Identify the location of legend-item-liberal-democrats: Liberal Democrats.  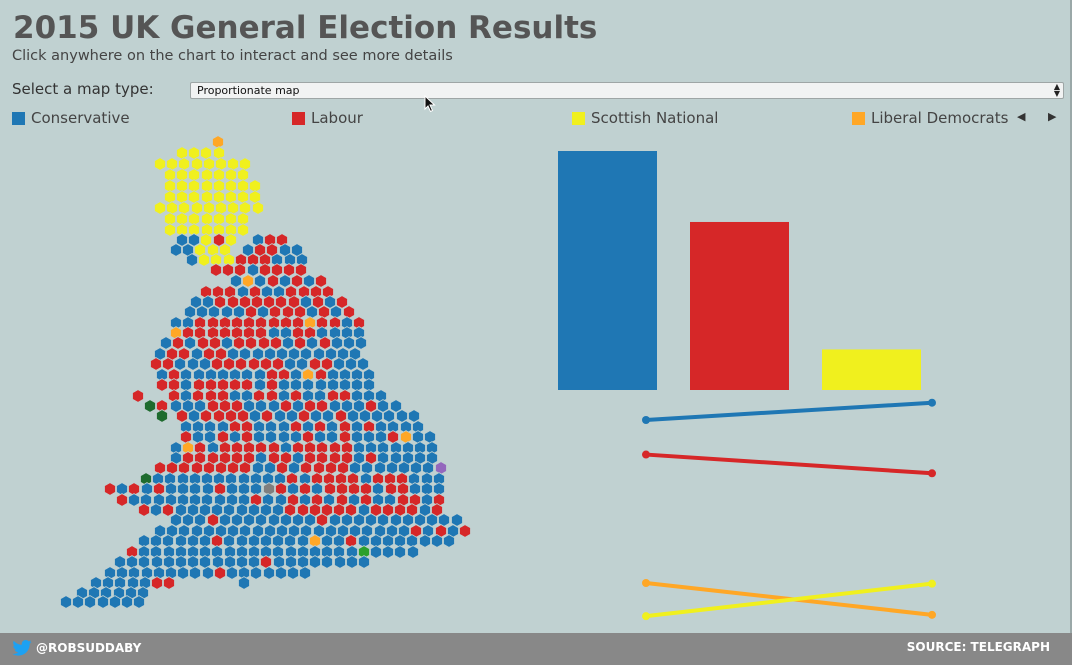
(930, 118).